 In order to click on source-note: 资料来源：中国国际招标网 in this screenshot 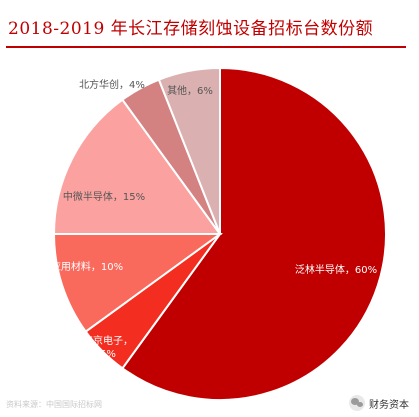, I will do `click(54, 404)`.